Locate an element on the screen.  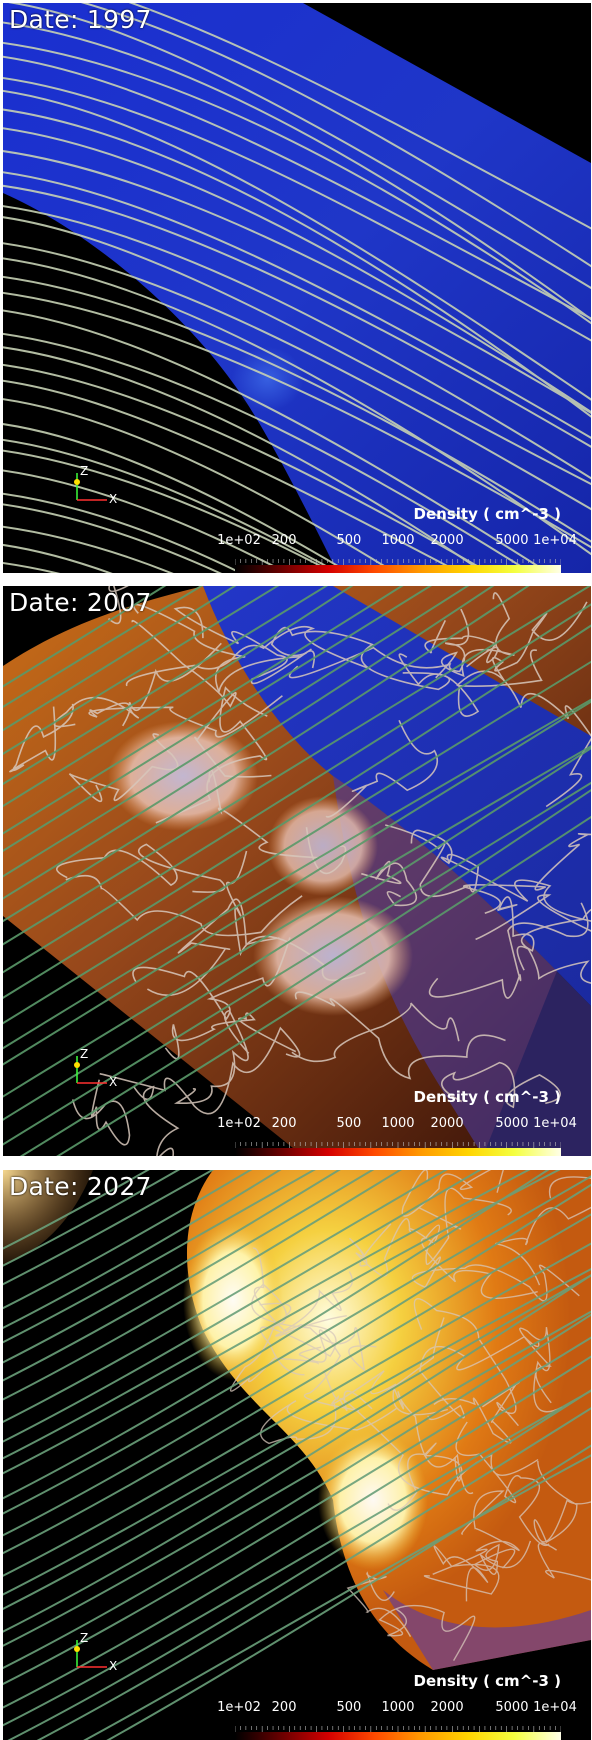
colorbar is located at coordinates (398, 566).